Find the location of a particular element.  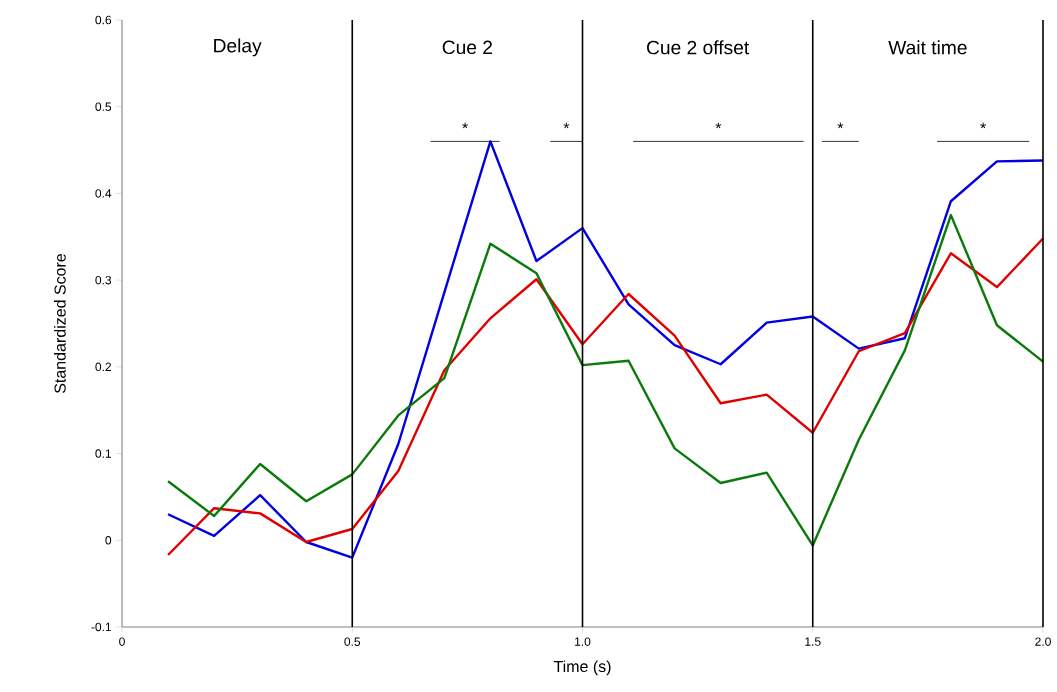

annotation: Cue 2 offset is located at coordinates (698, 47).